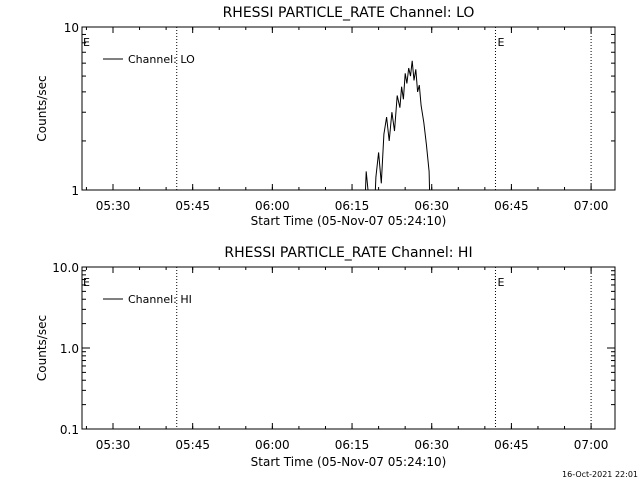 This screenshot has height=484, width=640. I want to click on y-tick-label: 1, so click(75, 191).